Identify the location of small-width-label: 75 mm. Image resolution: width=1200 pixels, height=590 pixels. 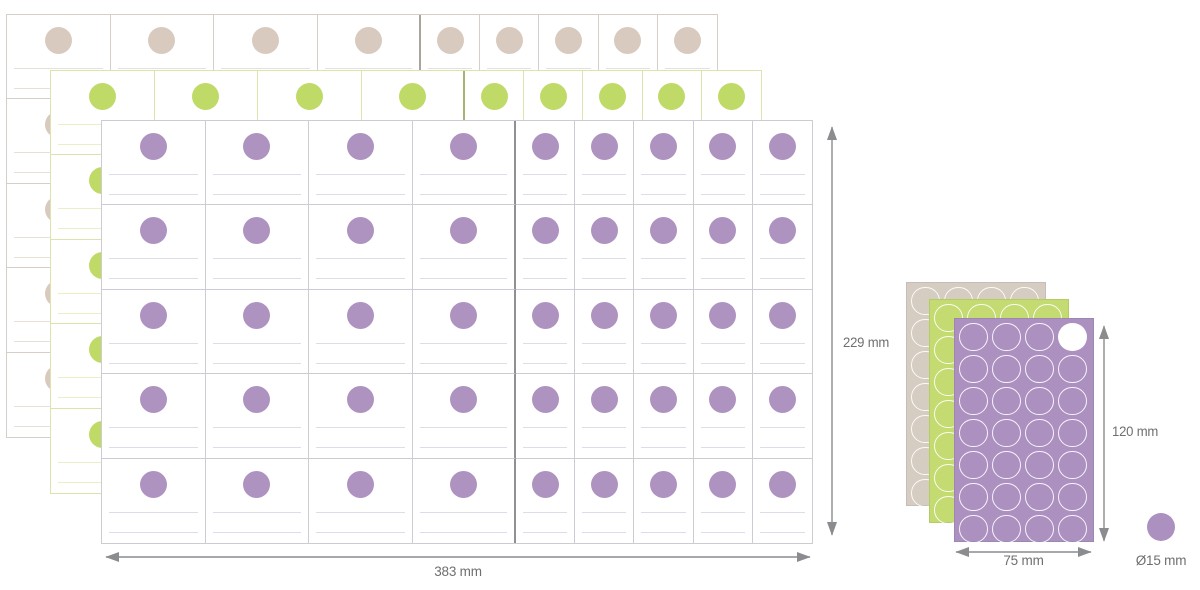
(1023, 560).